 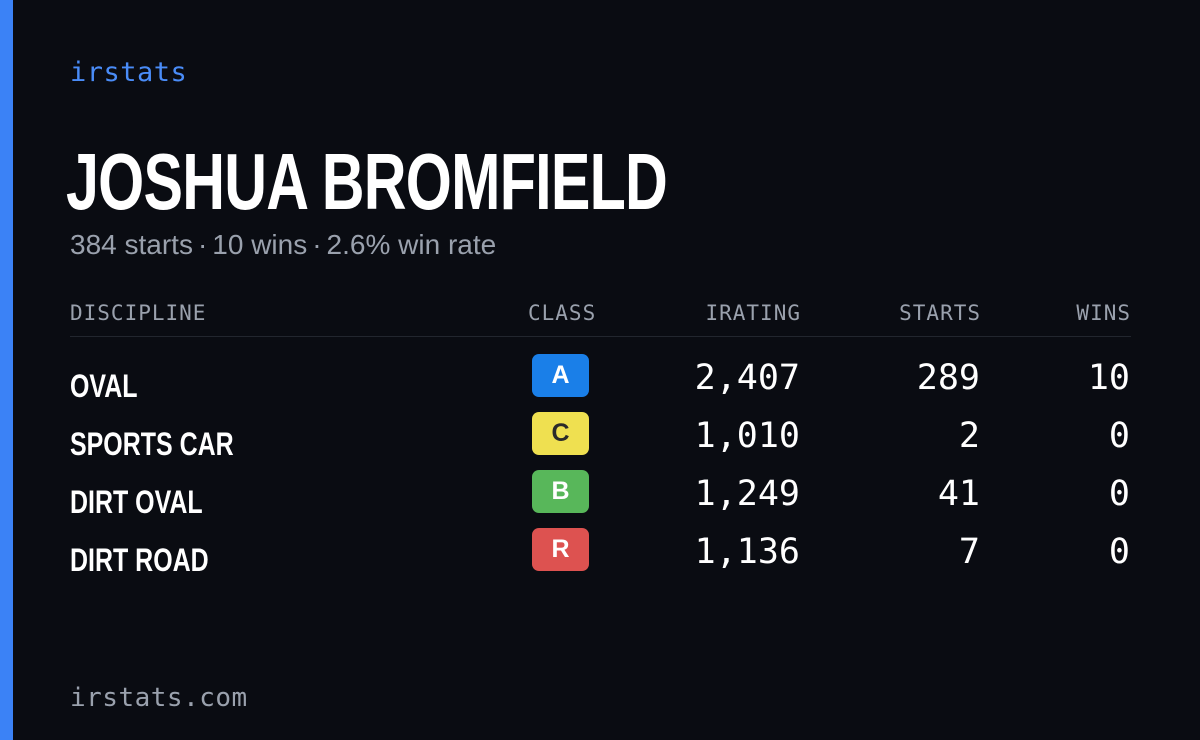 I want to click on summary-win-rate: 2.6% win rate, so click(x=411, y=244).